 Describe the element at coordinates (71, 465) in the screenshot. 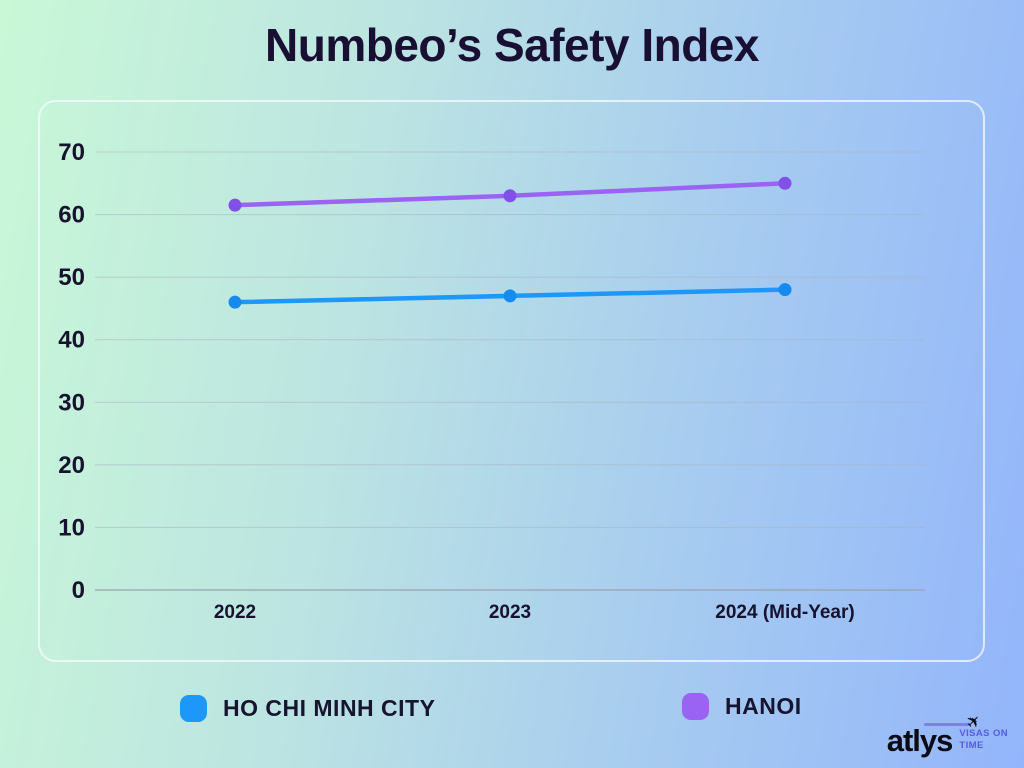

I see `y-axis-tick-label: 20` at that location.